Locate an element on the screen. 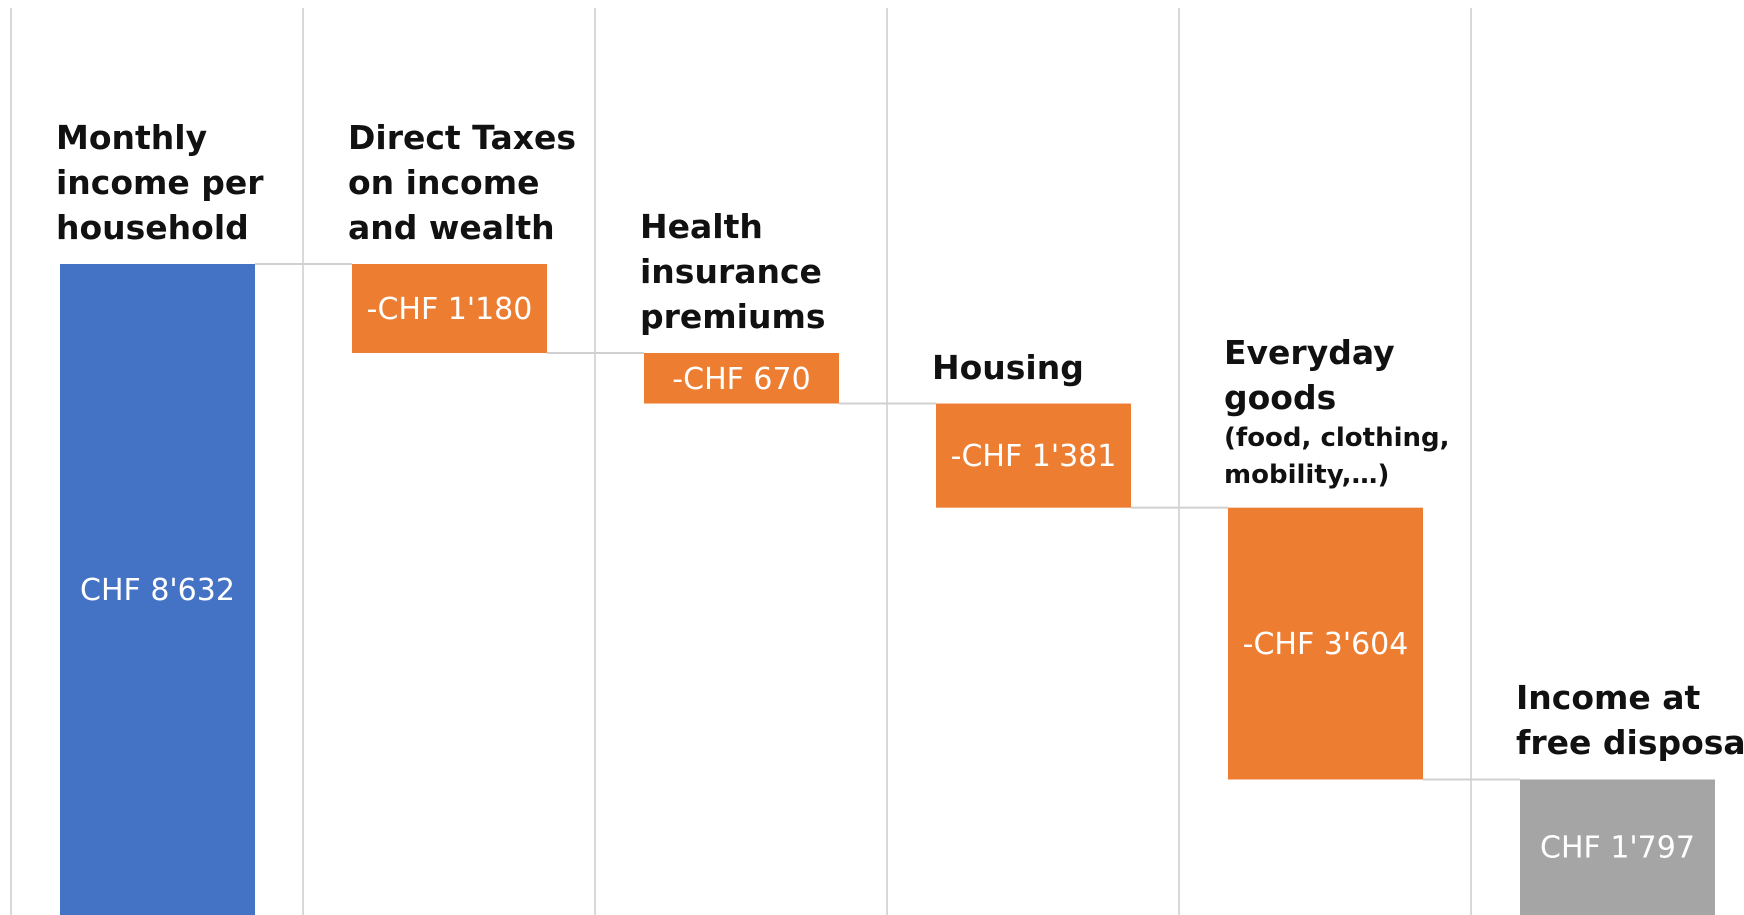 Image resolution: width=1744 pixels, height=915 pixels. category-label-box: Health insurance premiums is located at coordinates (775, 169).